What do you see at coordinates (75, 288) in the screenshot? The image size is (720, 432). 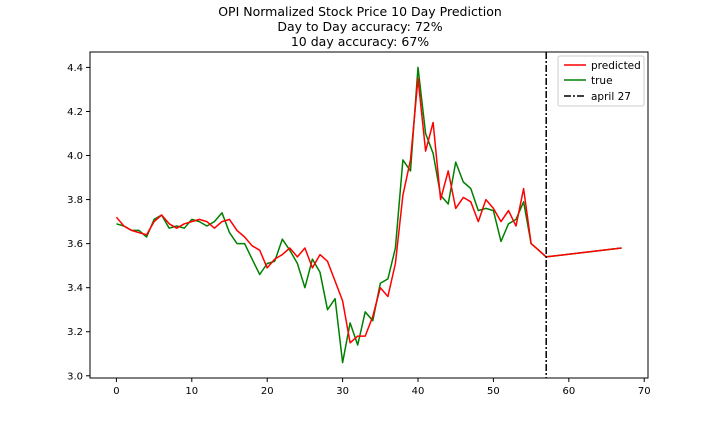 I see `y-tick-label: 3.4` at bounding box center [75, 288].